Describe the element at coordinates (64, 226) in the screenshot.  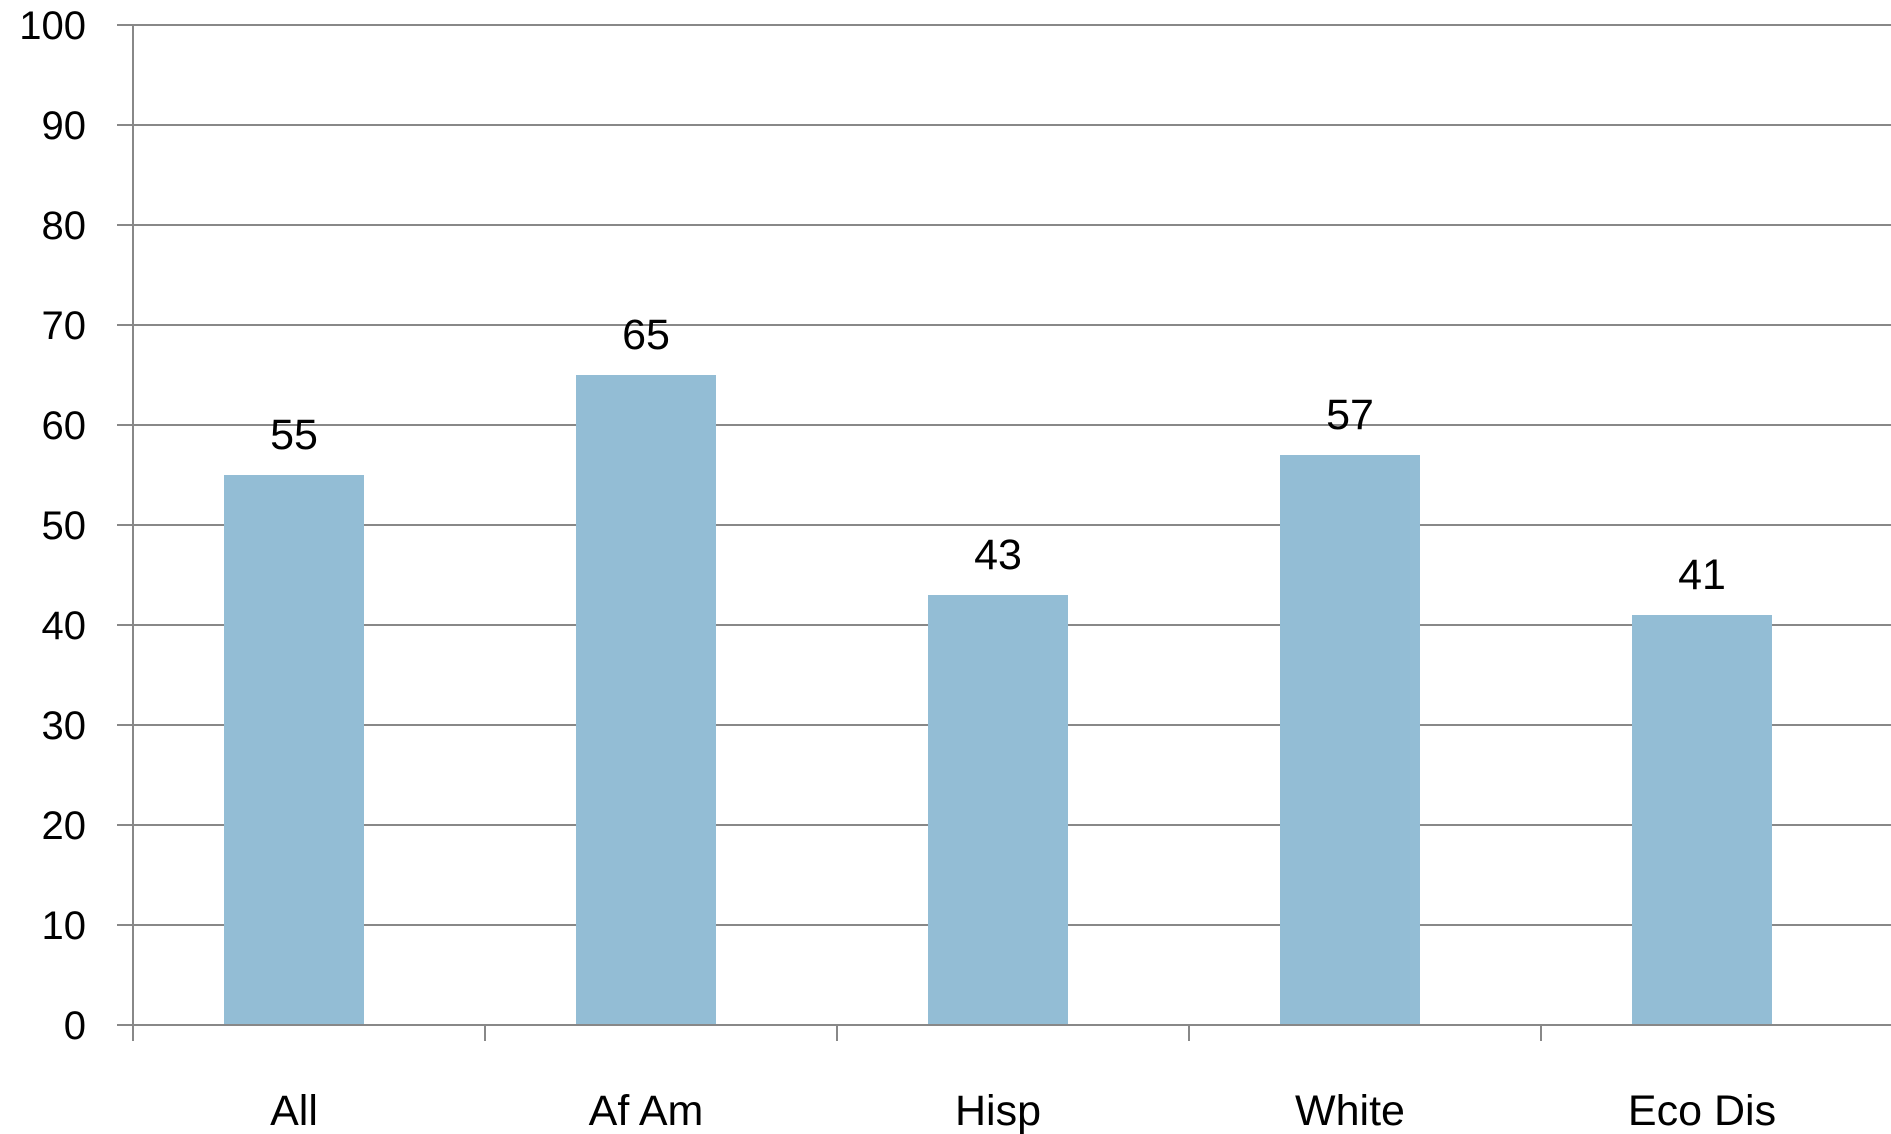
I see `y-tick-label-80: 80` at that location.